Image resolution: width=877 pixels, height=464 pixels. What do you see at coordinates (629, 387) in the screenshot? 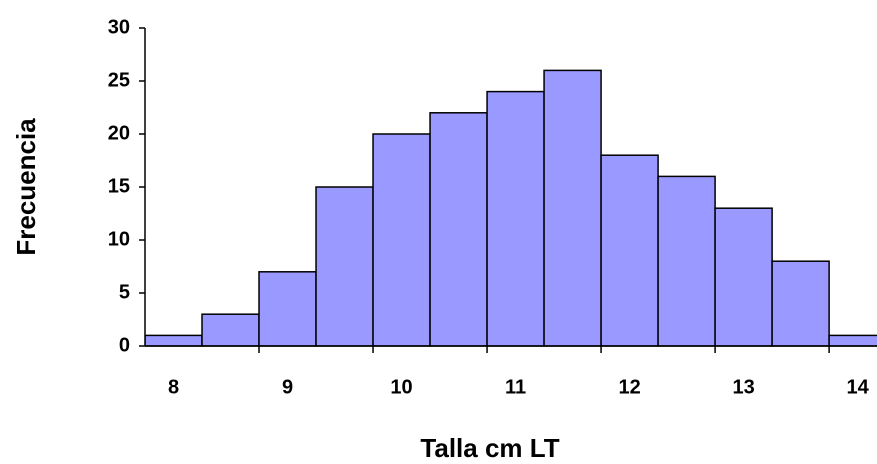
I see `x-tick-label: 12` at bounding box center [629, 387].